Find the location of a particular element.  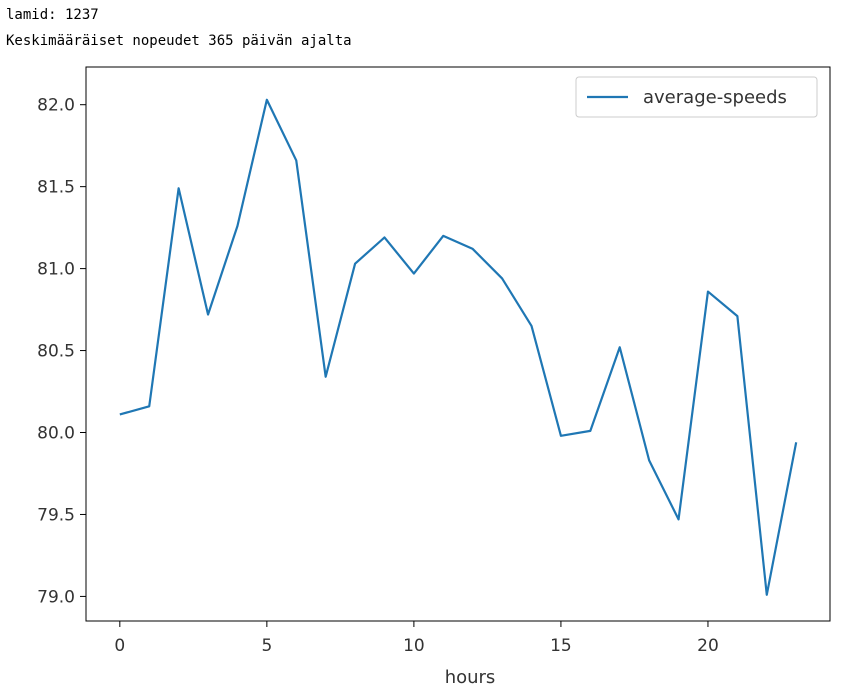

y-tick-label: 82.0 is located at coordinates (56, 106).